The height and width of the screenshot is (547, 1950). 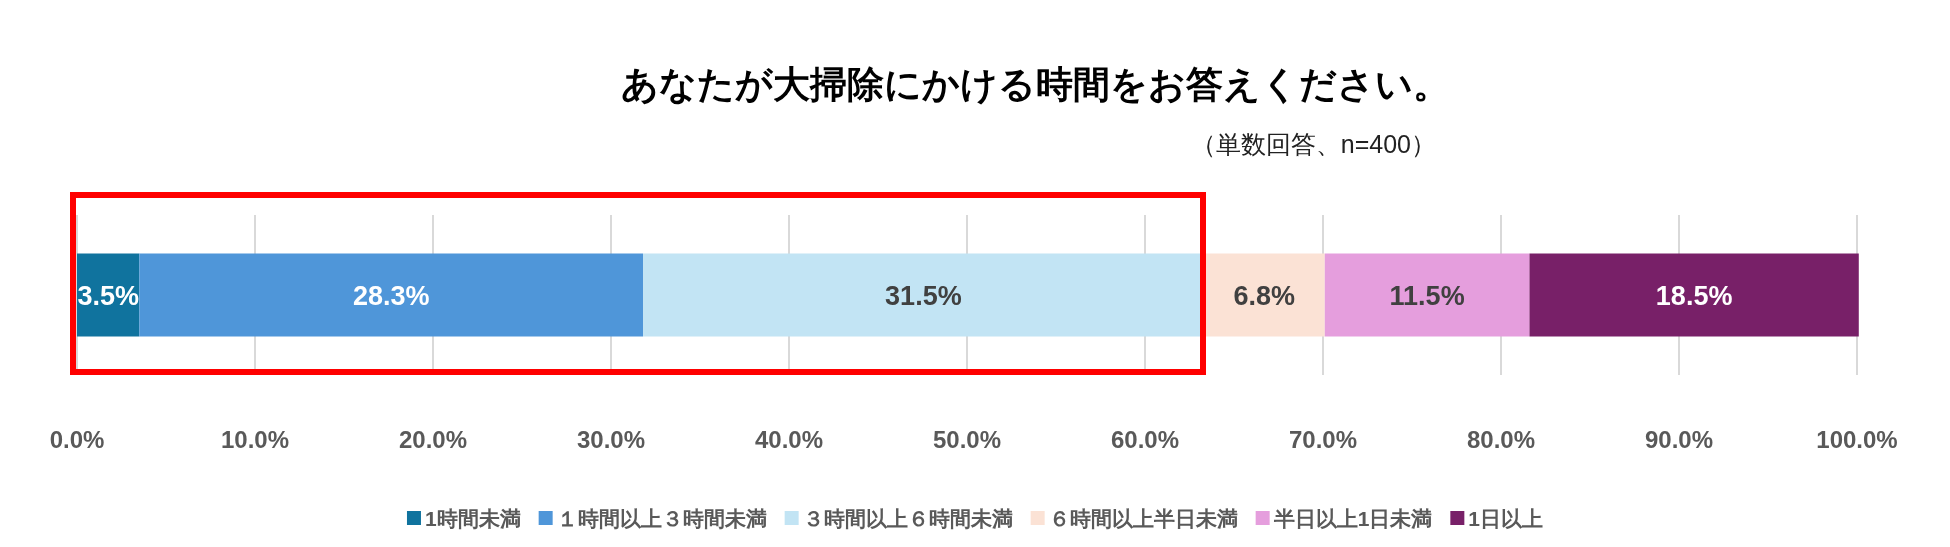 I want to click on legend-label: 1時間未満, so click(x=472, y=518).